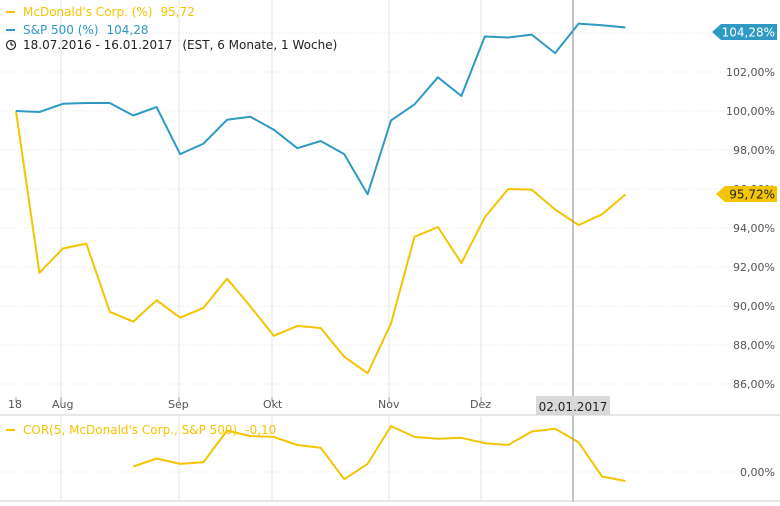  I want to click on y-tick-label: 86,00%, so click(754, 384).